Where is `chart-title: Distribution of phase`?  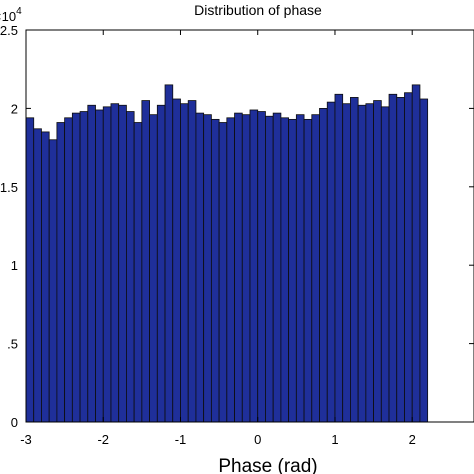 chart-title: Distribution of phase is located at coordinates (258, 10).